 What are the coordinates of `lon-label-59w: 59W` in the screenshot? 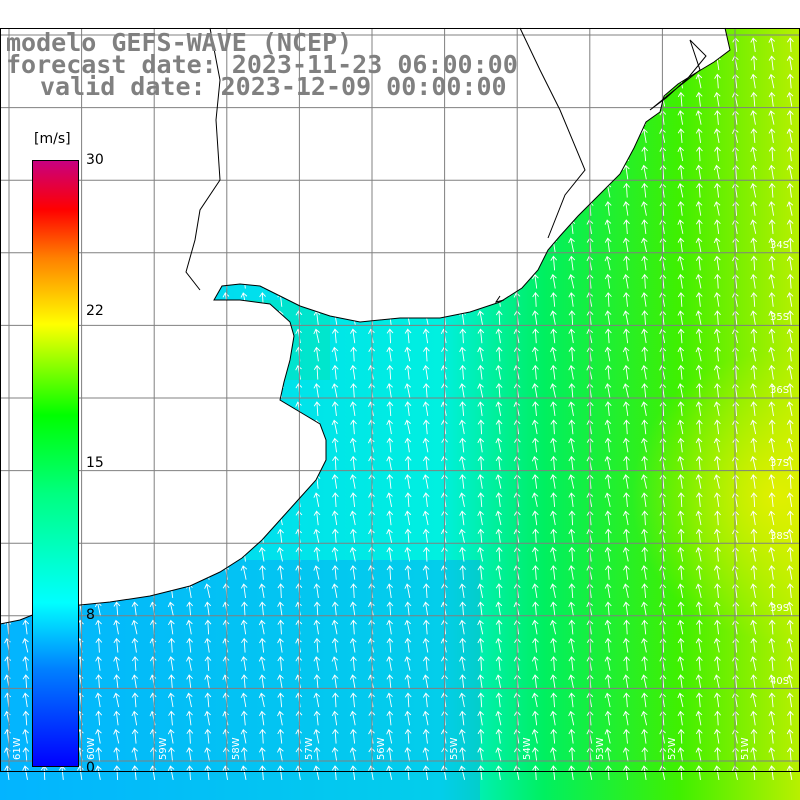 It's located at (163, 748).